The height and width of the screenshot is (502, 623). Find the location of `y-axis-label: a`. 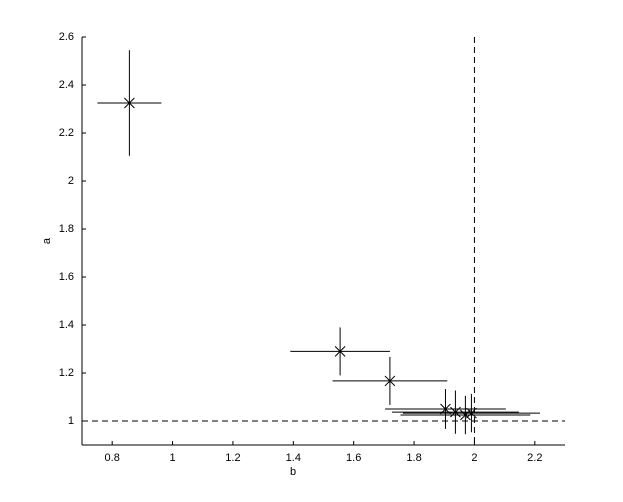

y-axis-label: a is located at coordinates (47, 240).